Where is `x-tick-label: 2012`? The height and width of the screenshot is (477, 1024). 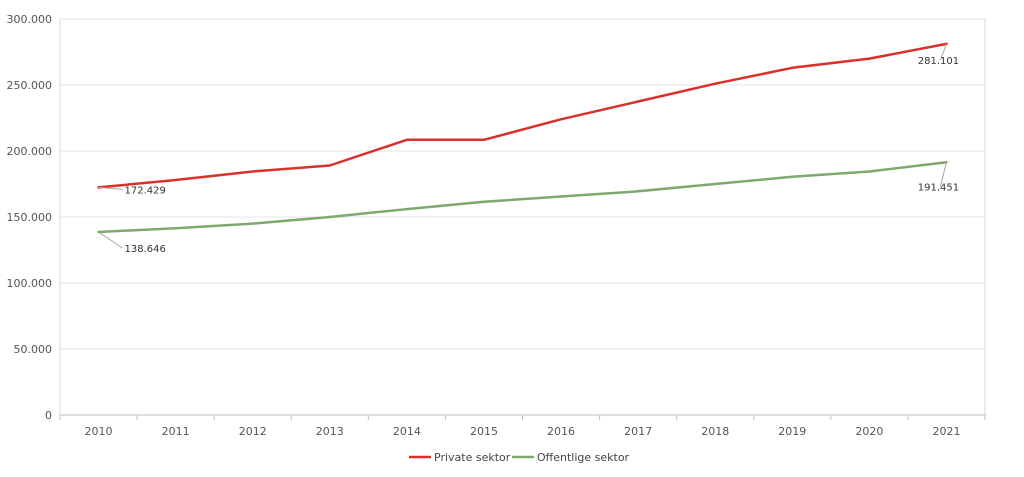 x-tick-label: 2012 is located at coordinates (253, 431).